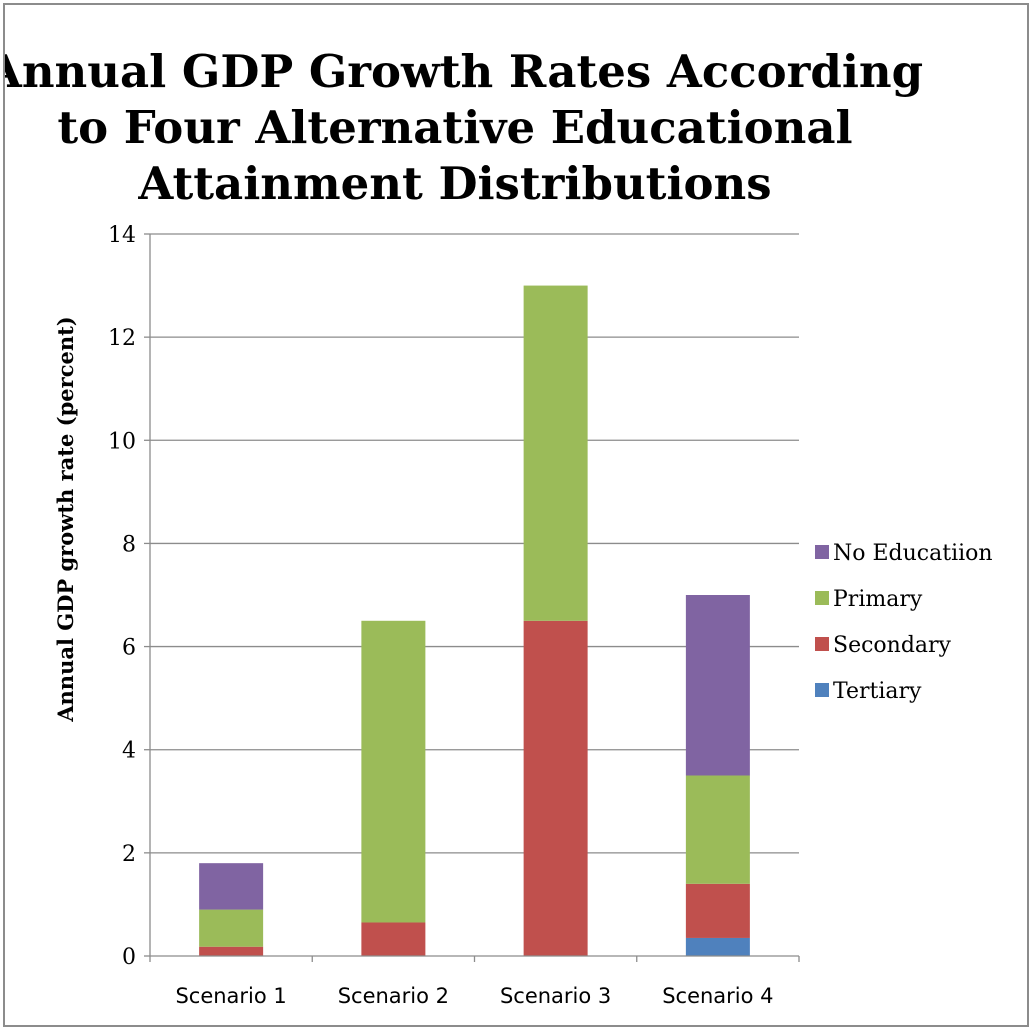  What do you see at coordinates (393, 939) in the screenshot?
I see `bar-scenario-2-secondary` at bounding box center [393, 939].